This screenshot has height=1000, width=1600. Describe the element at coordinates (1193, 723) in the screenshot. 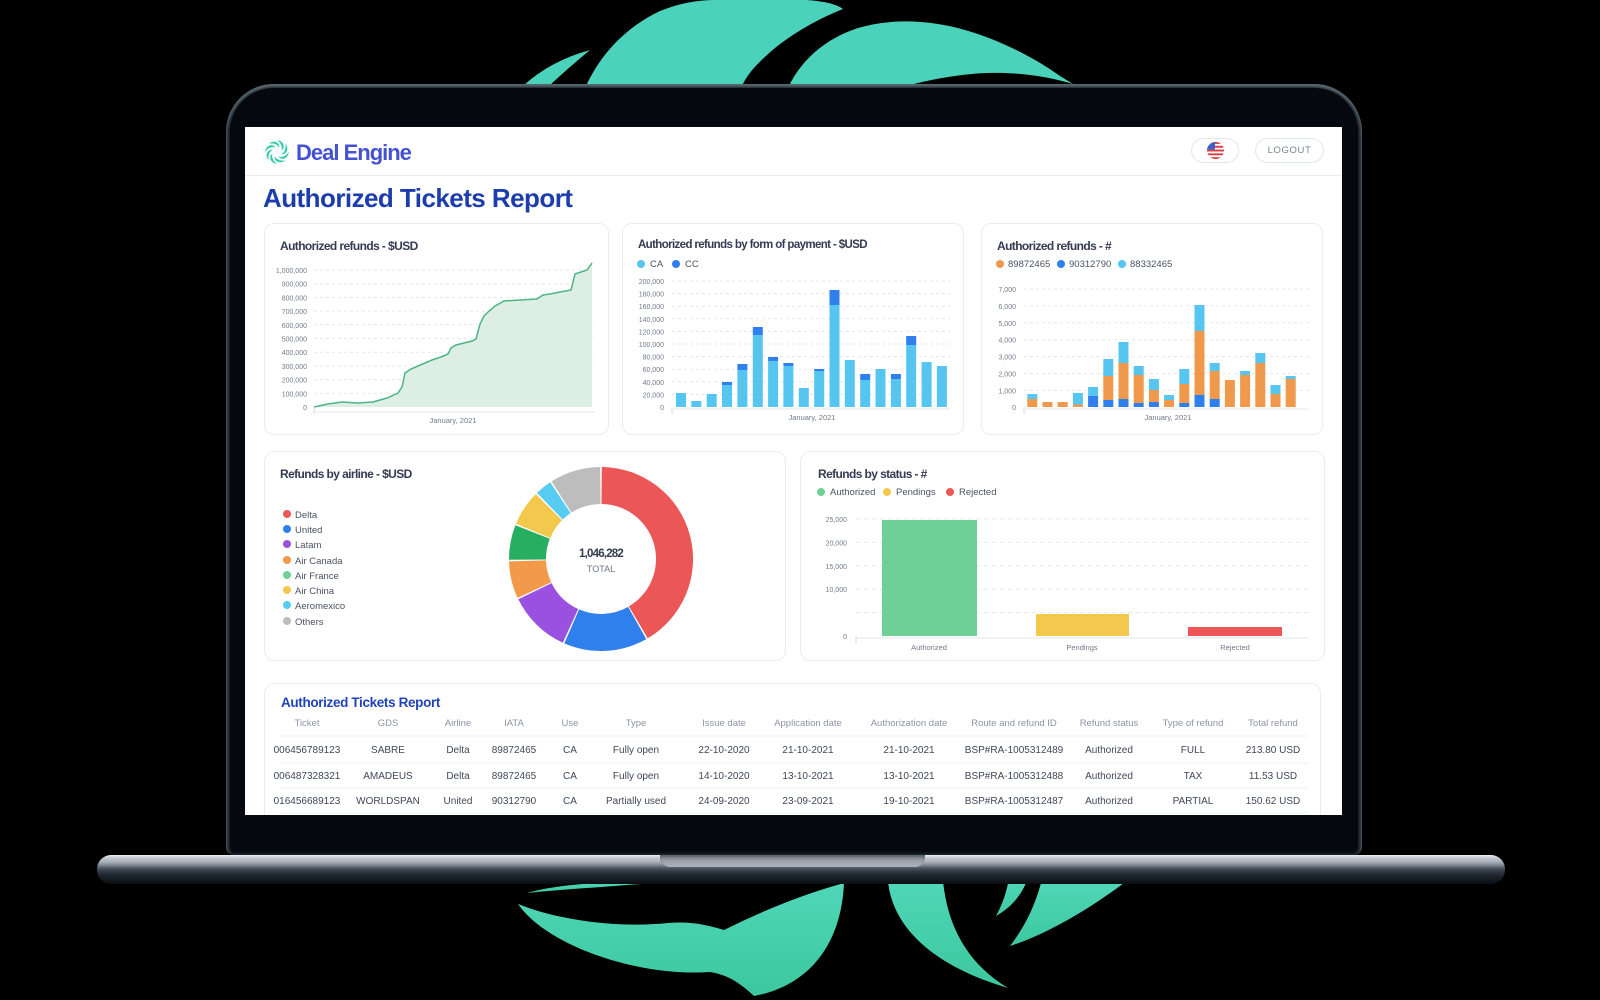

I see `svg-text: Type of refund` at that location.